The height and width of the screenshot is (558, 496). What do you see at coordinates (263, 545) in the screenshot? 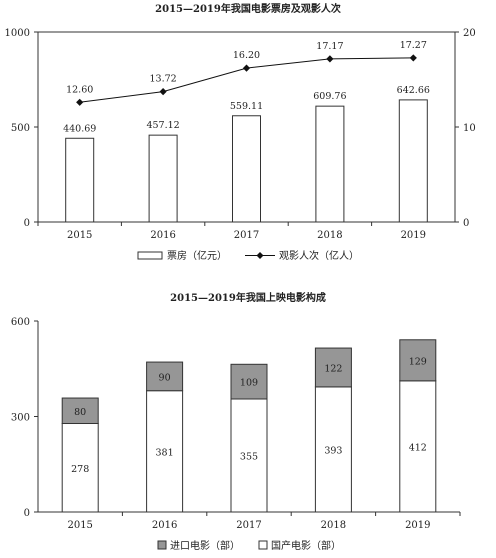
I see `legend-swatch-domestic` at bounding box center [263, 545].